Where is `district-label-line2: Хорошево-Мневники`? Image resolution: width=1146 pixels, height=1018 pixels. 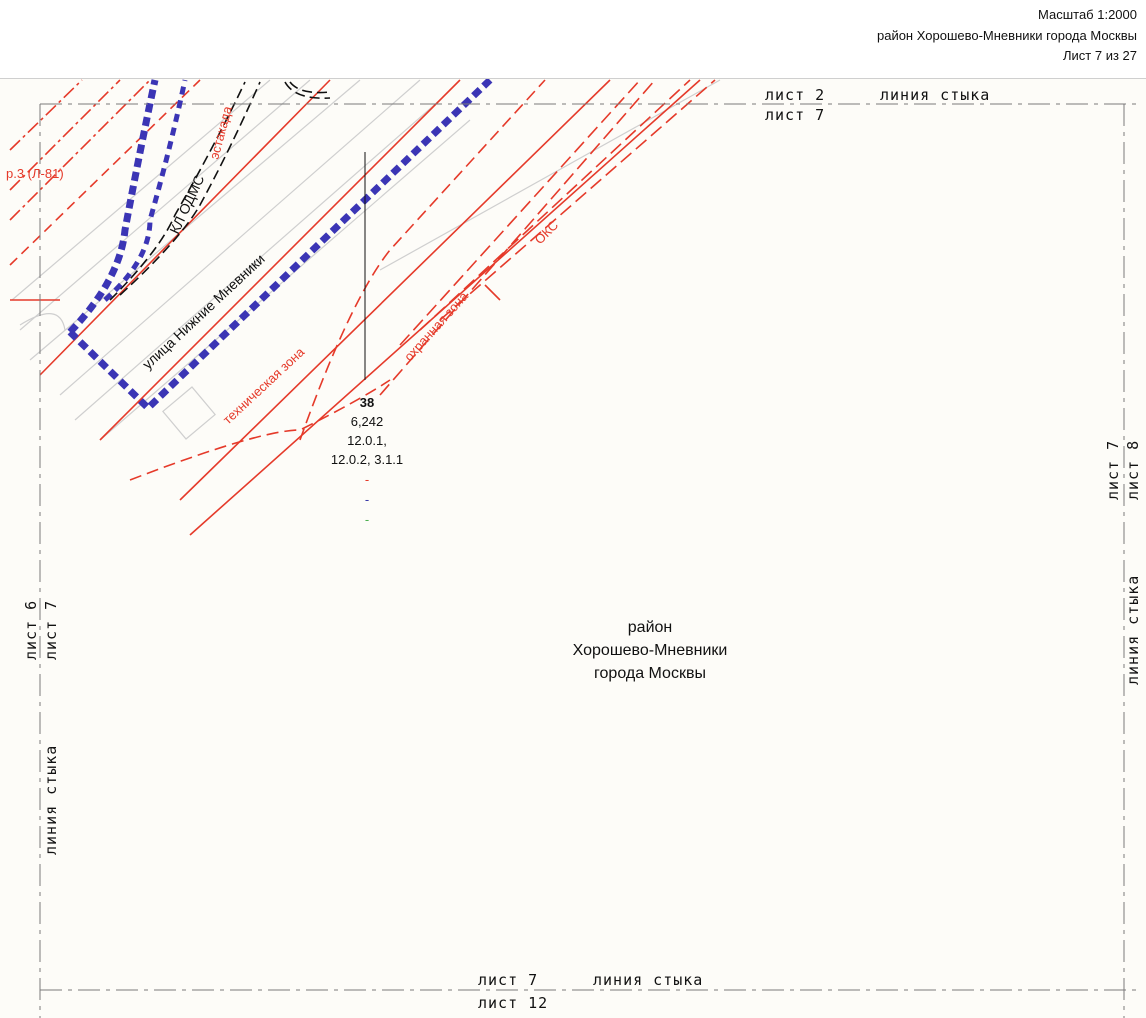 district-label-line2: Хорошево-Мневники is located at coordinates (650, 650).